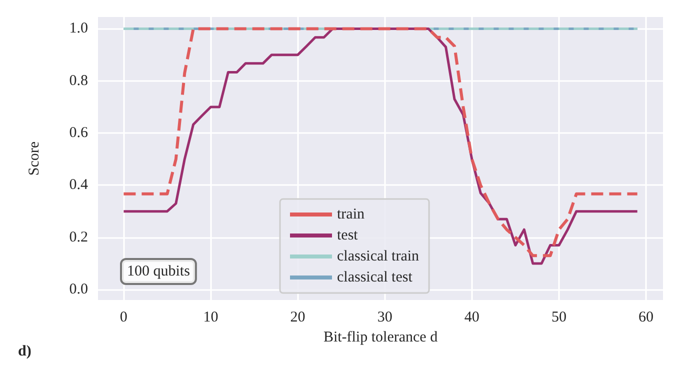 The width and height of the screenshot is (690, 375). I want to click on y-axis-title: Score, so click(34, 158).